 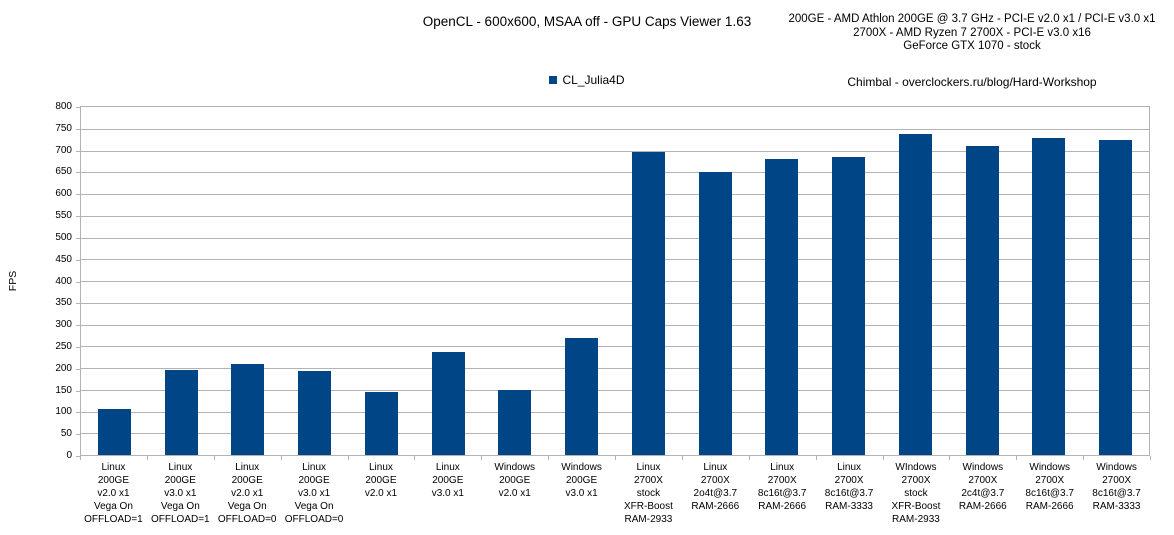 I want to click on x-axis-category-label: Linux 2700X 2o4t@3.7 RAM-2666, so click(x=715, y=487).